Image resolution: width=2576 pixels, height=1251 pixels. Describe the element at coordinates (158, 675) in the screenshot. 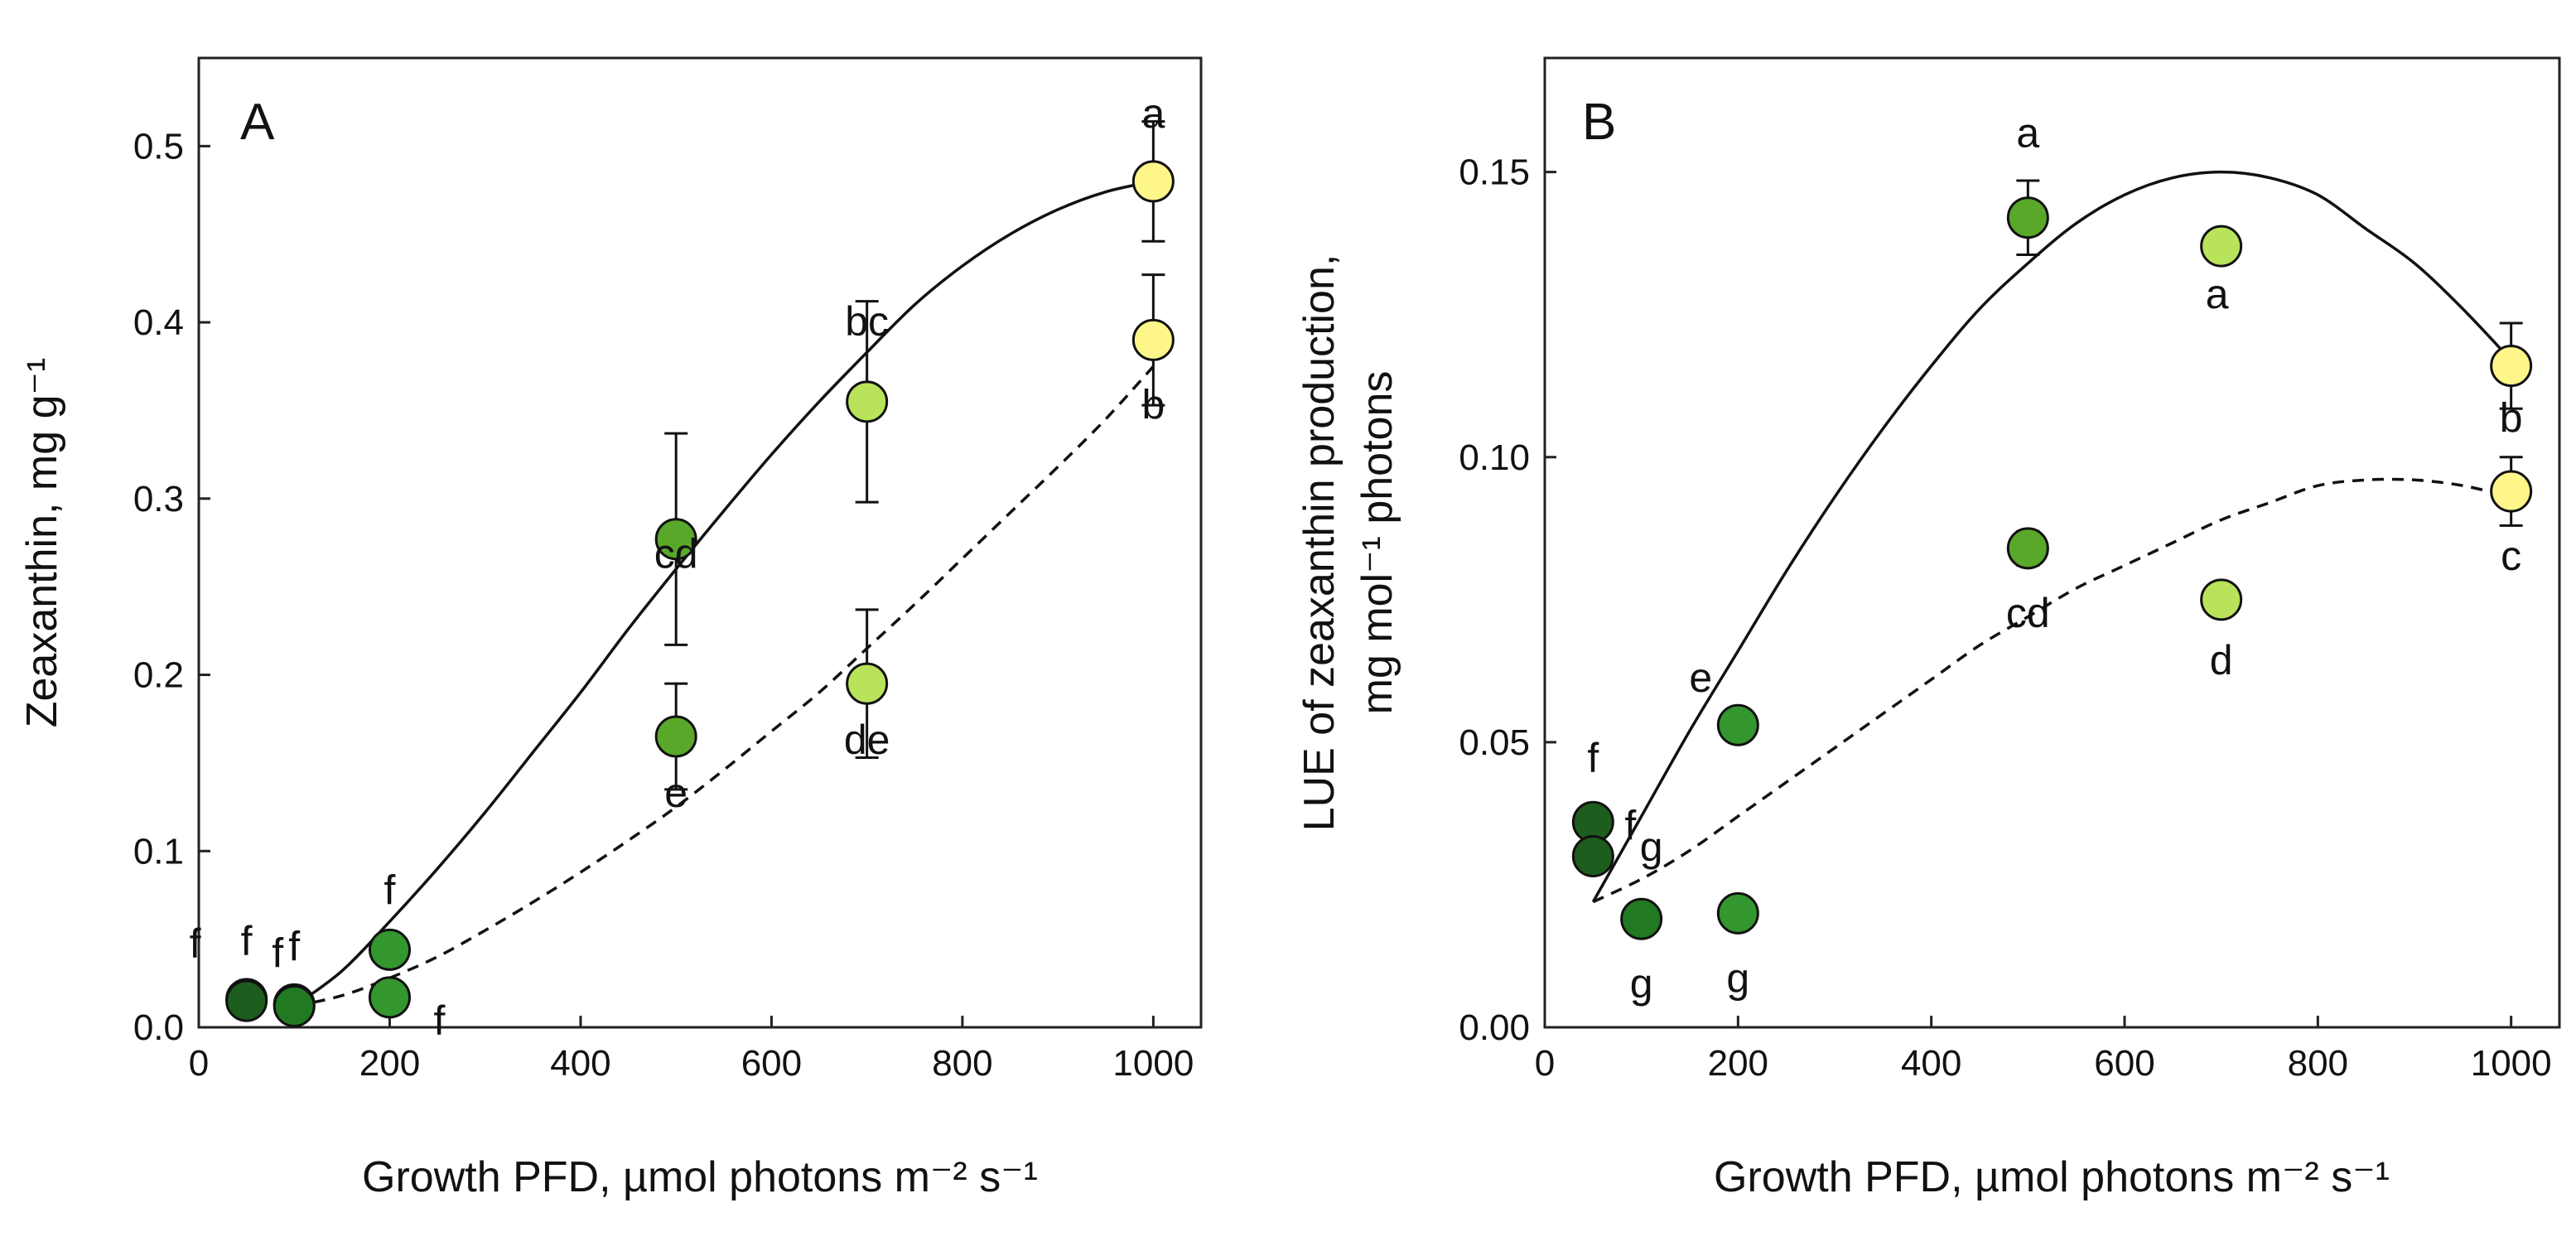

I see `y-tick-label: 0.2` at that location.